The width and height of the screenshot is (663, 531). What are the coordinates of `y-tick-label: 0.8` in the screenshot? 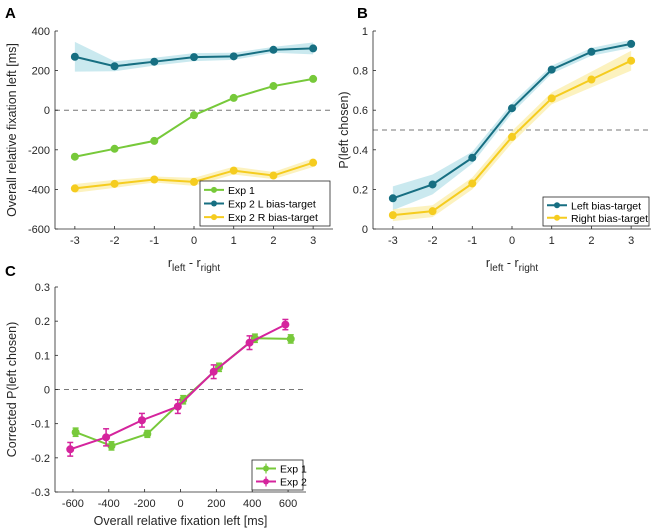 It's located at (360, 72).